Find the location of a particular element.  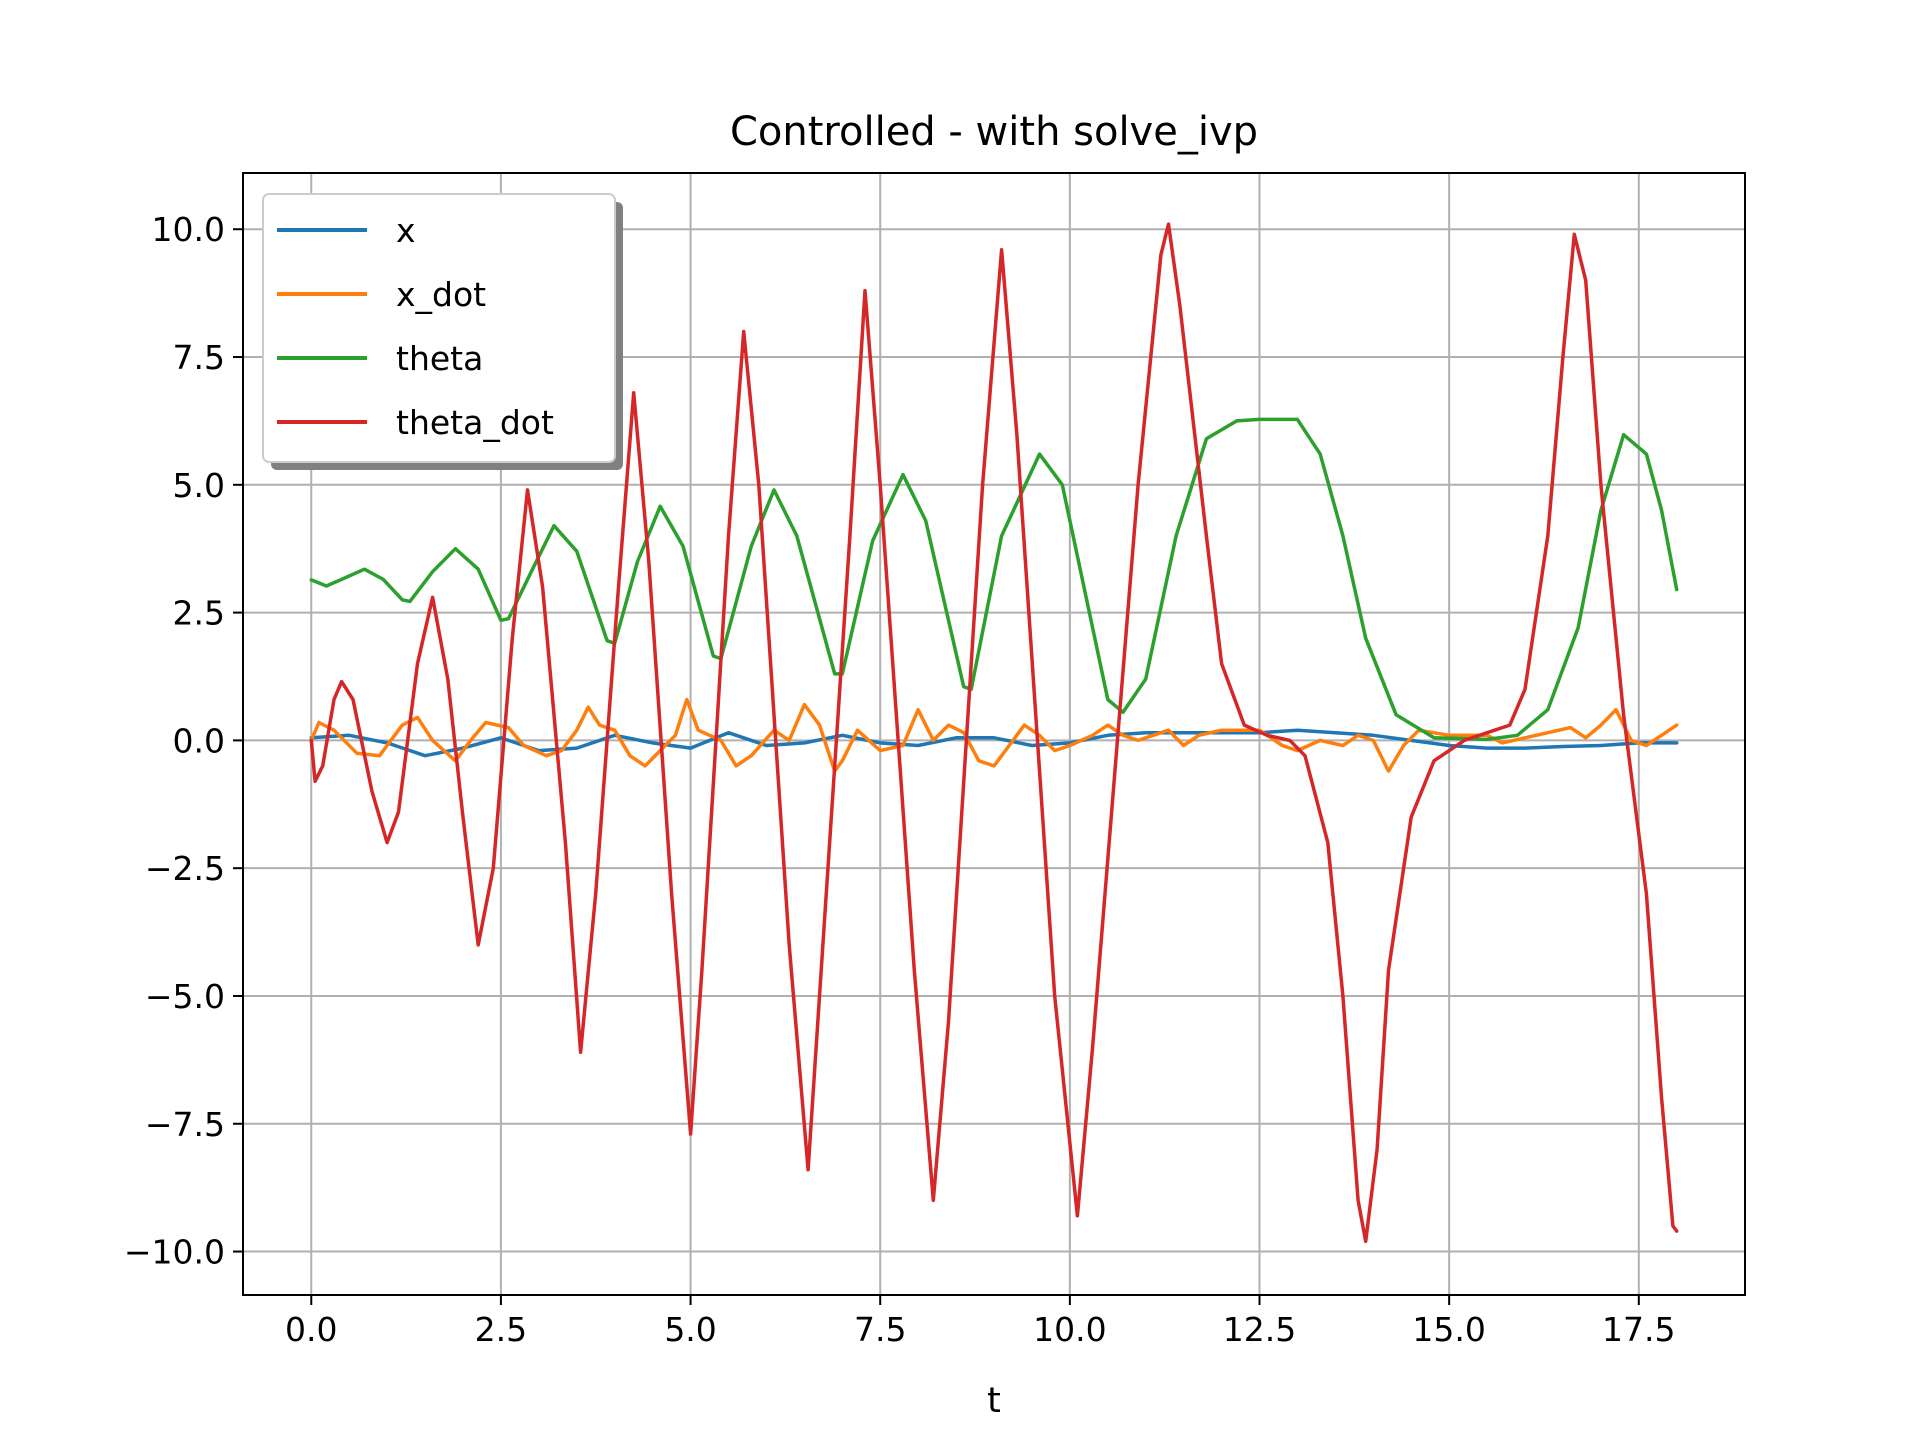

y-tick-label: −7.5 is located at coordinates (185, 1124).